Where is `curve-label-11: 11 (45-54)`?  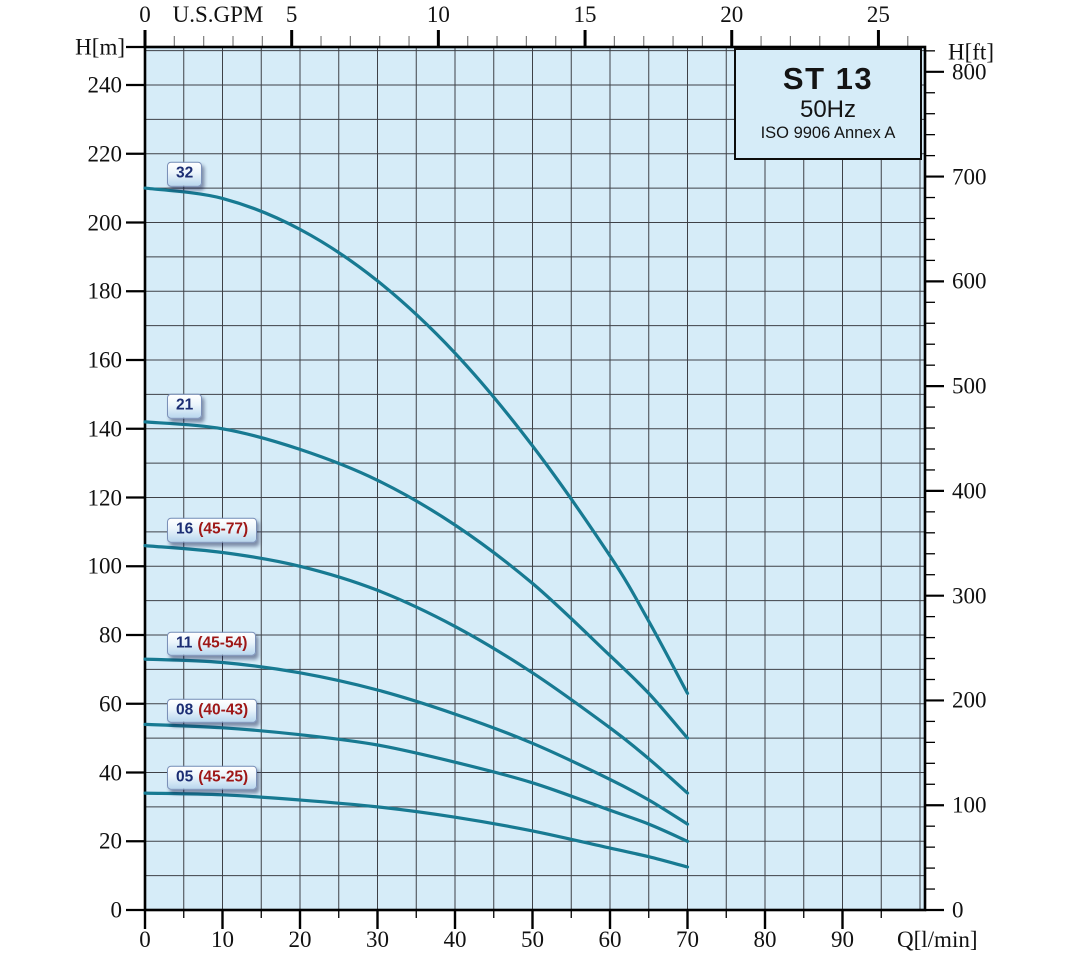 curve-label-11: 11 (45-54) is located at coordinates (212, 643).